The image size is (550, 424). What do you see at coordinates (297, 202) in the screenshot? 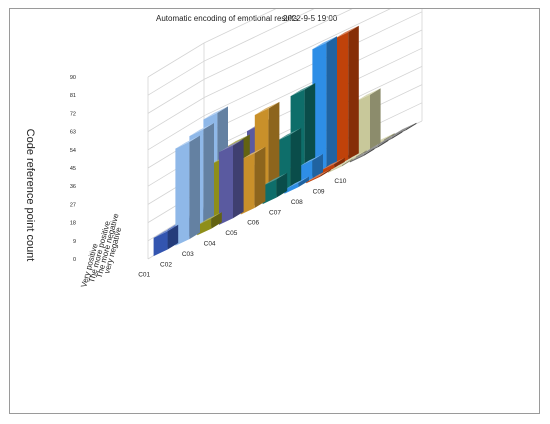
I see `category-label: C08` at bounding box center [297, 202].